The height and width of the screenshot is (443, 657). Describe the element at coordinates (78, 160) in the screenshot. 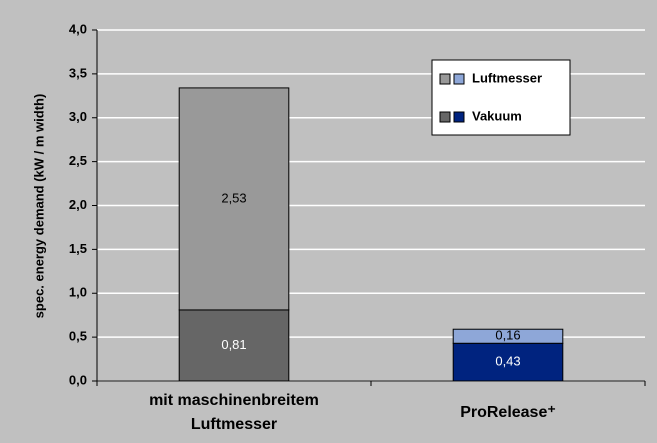

I see `y-tick-label: 2,5` at that location.